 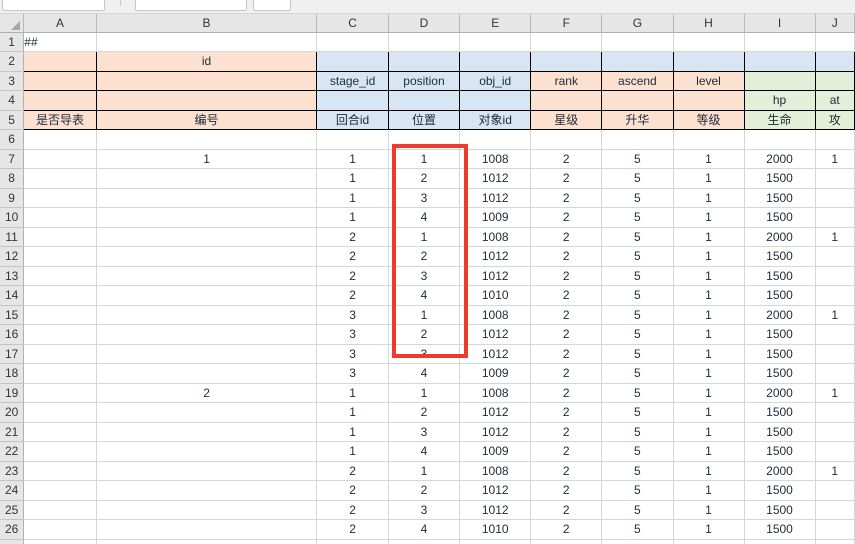 I want to click on cell-I6, so click(x=780, y=139).